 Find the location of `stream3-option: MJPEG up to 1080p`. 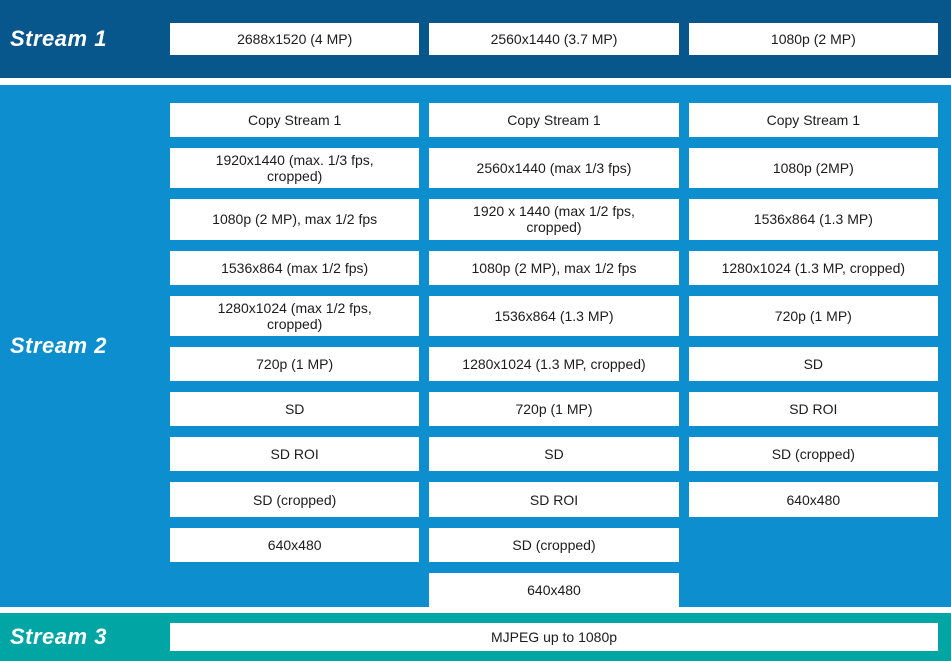

stream3-option: MJPEG up to 1080p is located at coordinates (554, 637).